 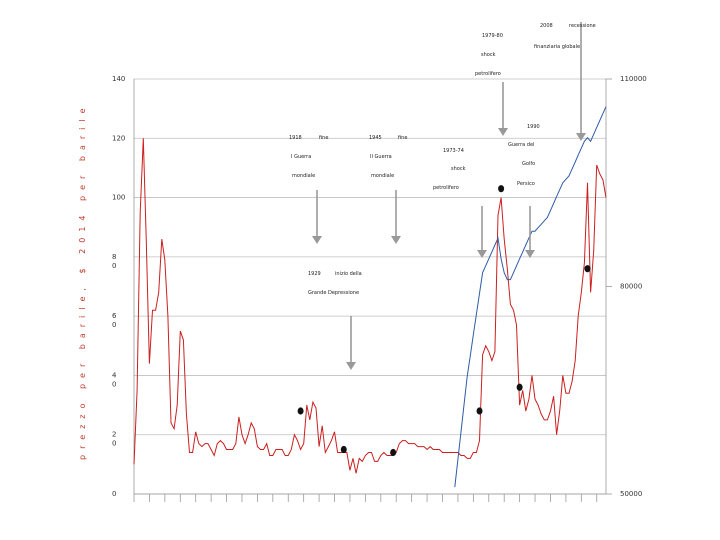 What do you see at coordinates (118, 138) in the screenshot?
I see `left-tick-label: 120` at bounding box center [118, 138].